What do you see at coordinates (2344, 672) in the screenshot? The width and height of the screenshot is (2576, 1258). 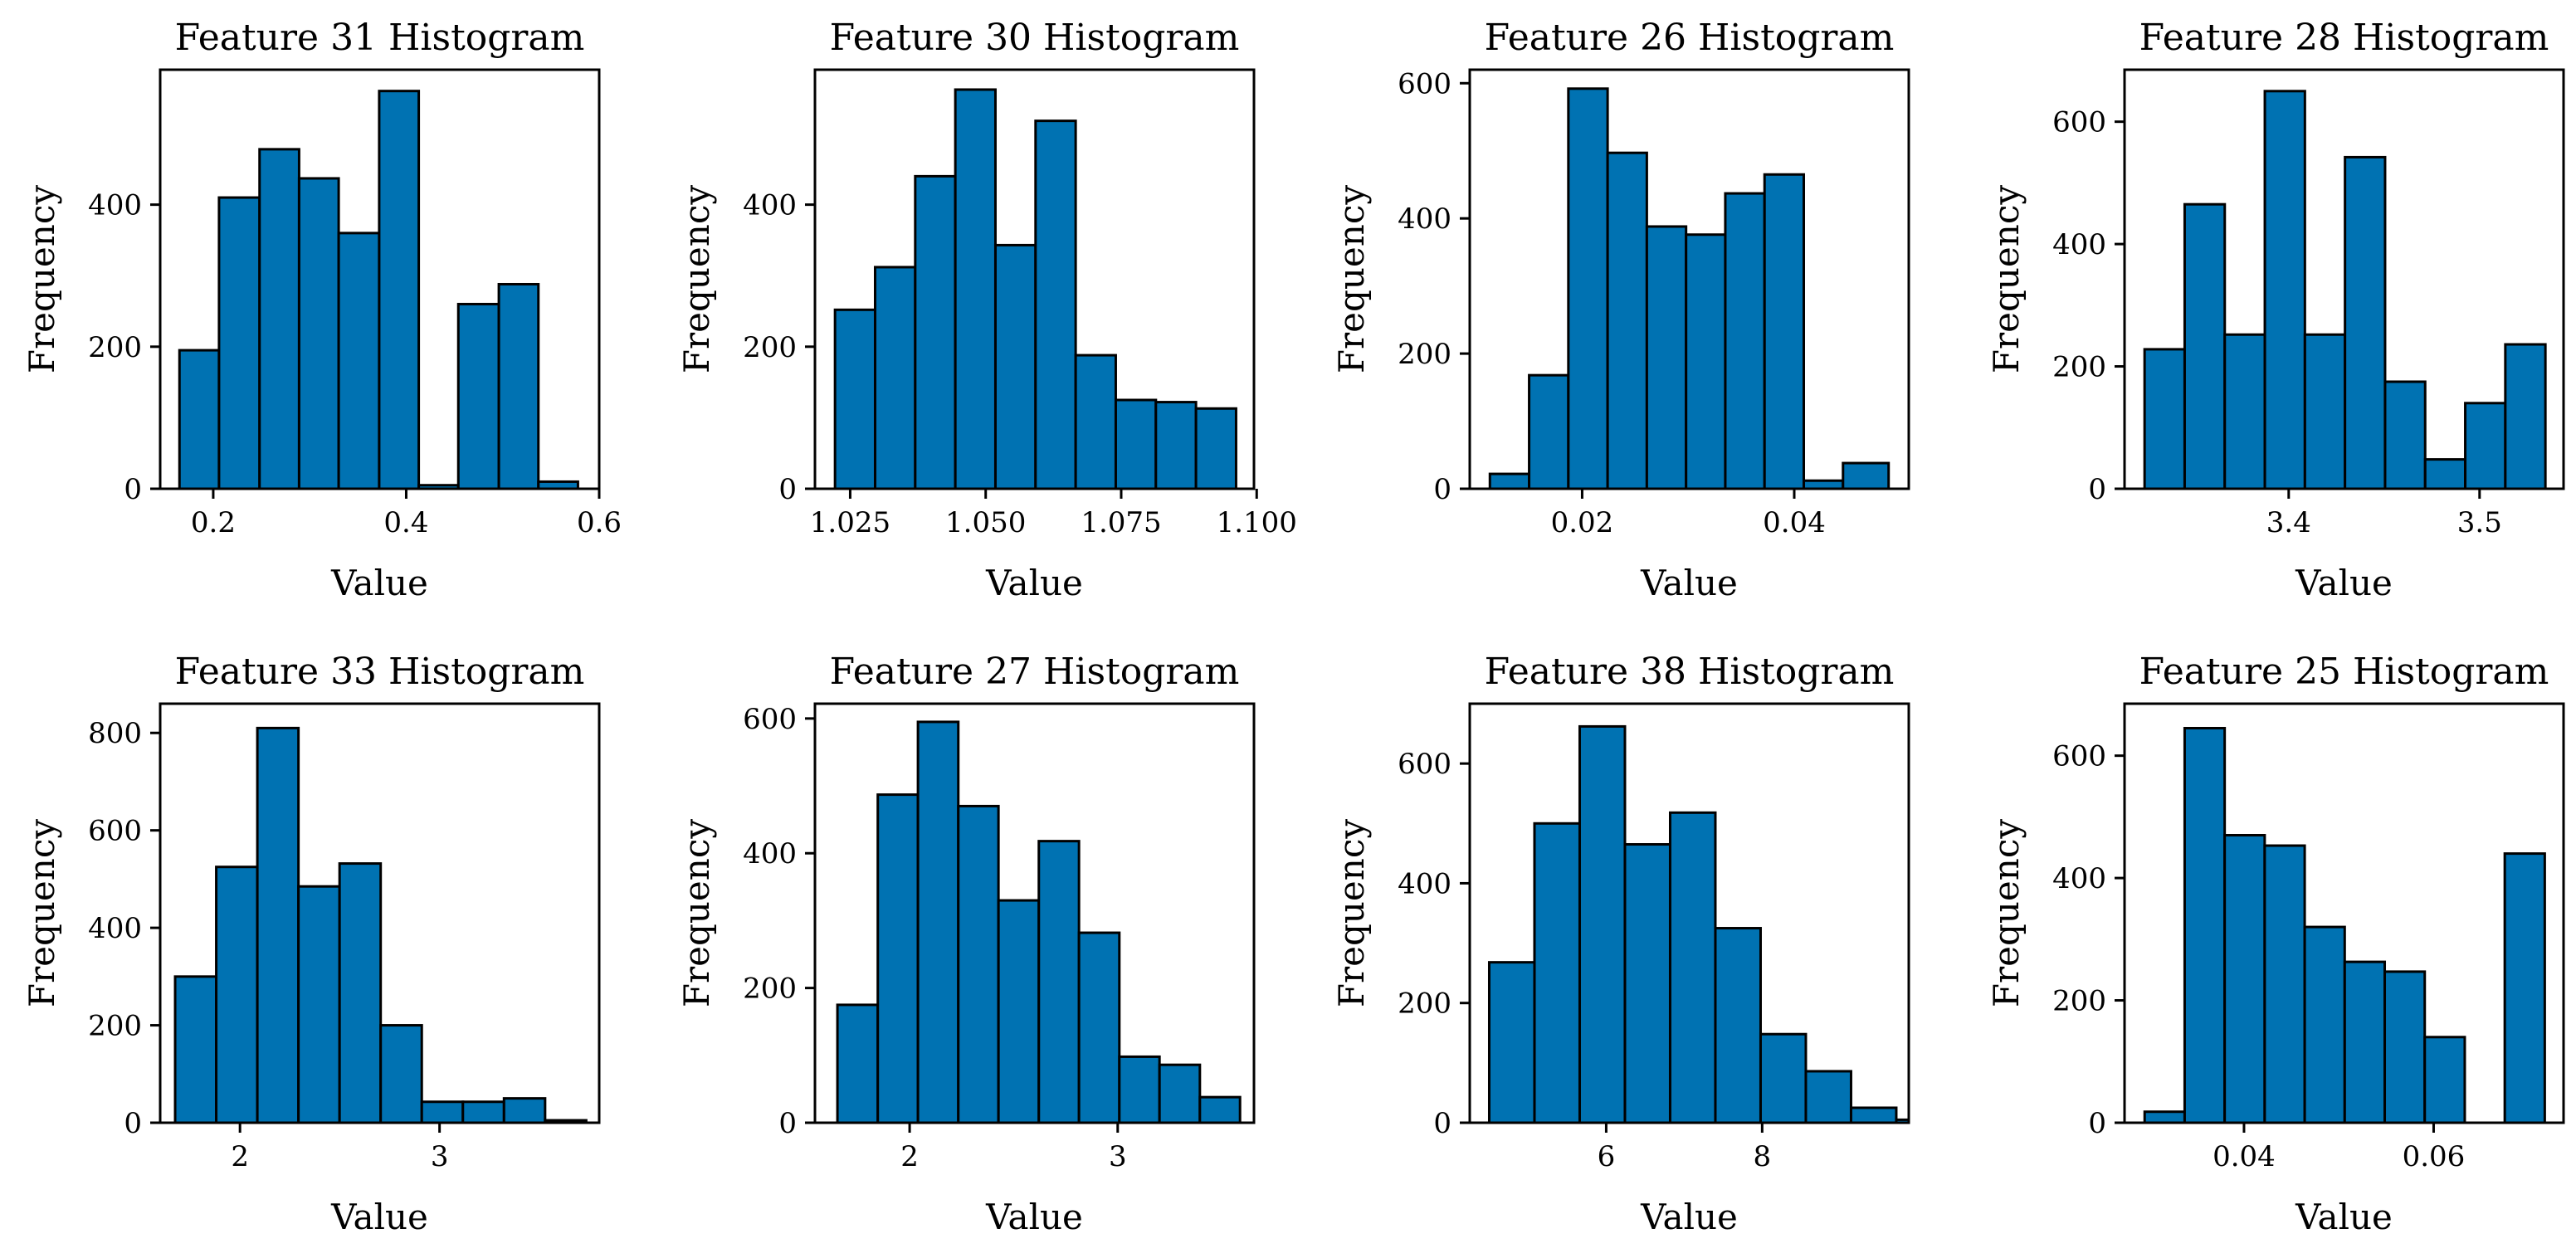 I see `chart-title: Feature 25 Histogram` at bounding box center [2344, 672].